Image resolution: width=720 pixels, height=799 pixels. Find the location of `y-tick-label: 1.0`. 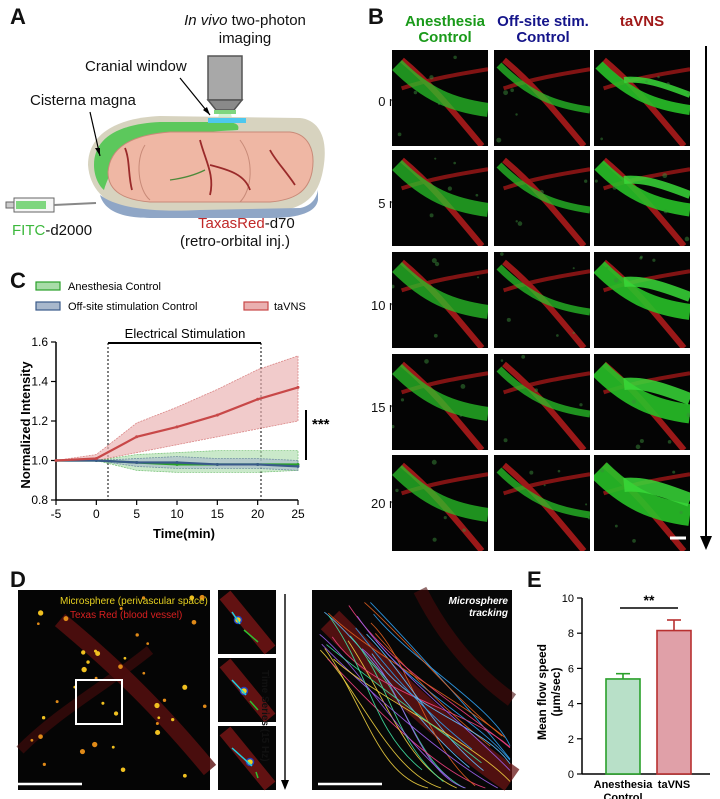

y-tick-label: 1.0 is located at coordinates (39, 461).